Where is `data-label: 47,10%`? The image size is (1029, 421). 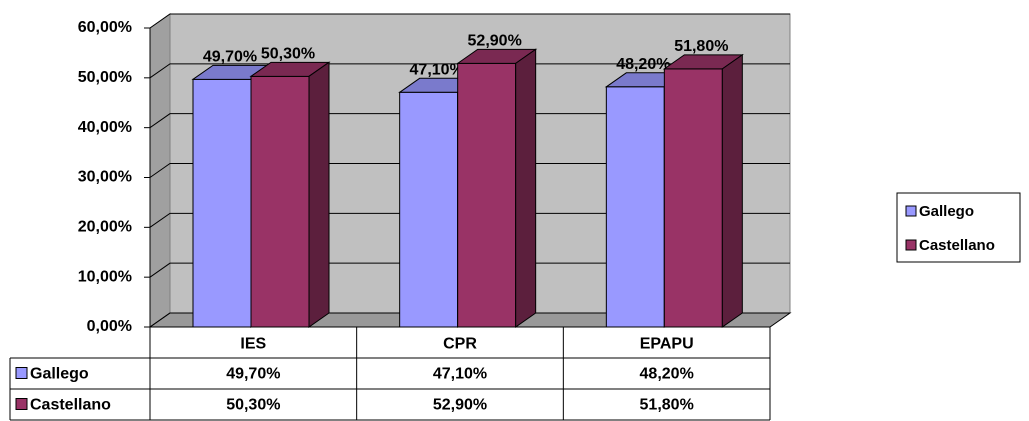
data-label: 47,10% is located at coordinates (437, 70).